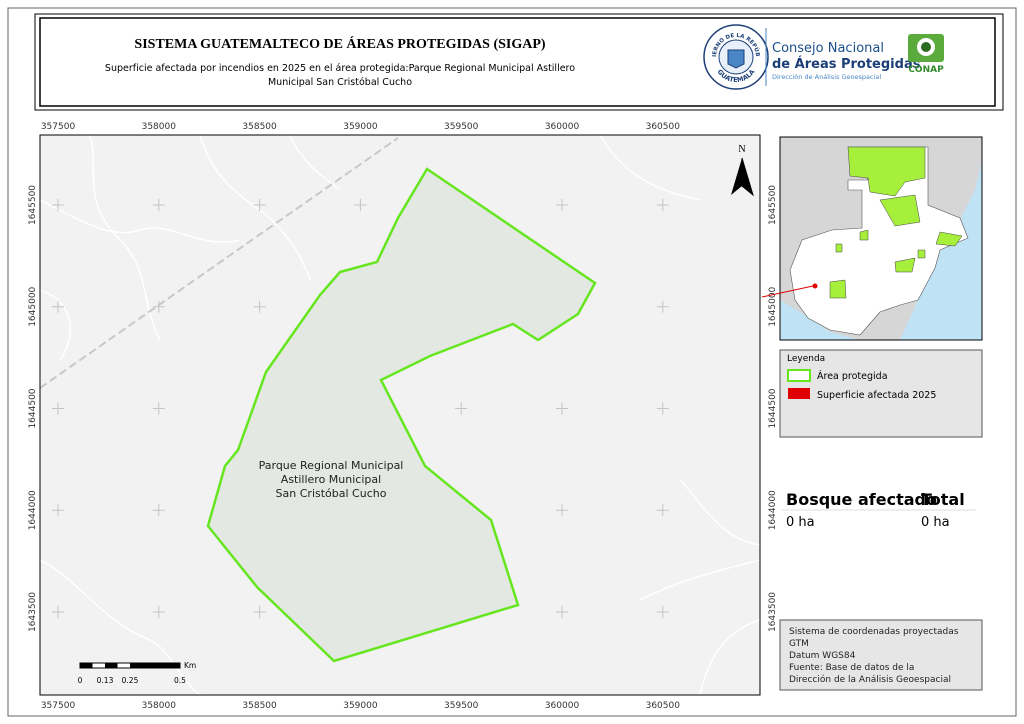 The width and height of the screenshot is (1024, 724). I want to click on scale-unit: Km, so click(190, 665).